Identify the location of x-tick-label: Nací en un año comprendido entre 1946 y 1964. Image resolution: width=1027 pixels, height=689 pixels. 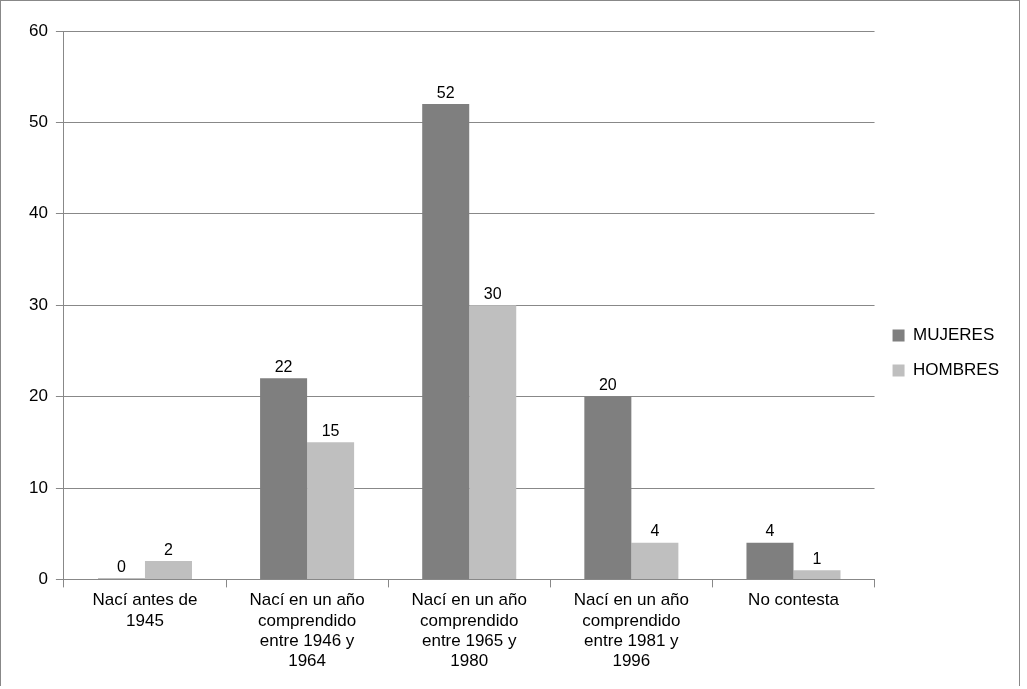
(307, 630).